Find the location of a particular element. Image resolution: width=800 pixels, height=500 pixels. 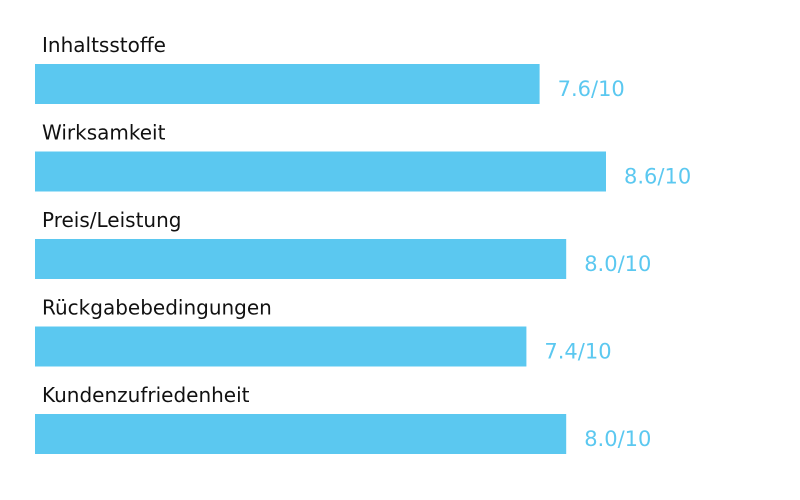

value-label-inhaltsstoffe: 7.6/10 is located at coordinates (591, 89).